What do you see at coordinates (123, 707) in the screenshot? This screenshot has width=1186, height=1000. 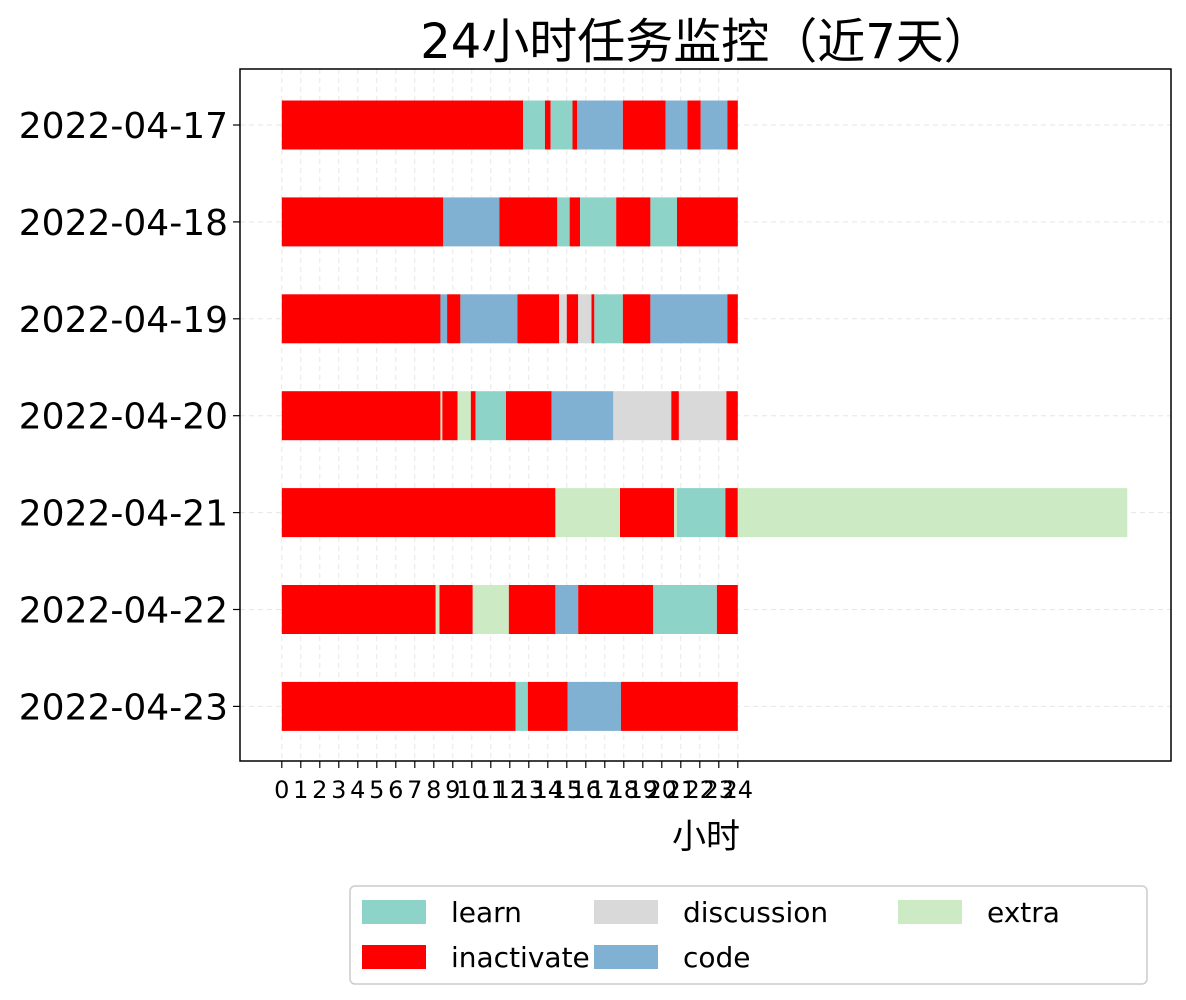 I see `y-tick-label: 2022-04-23` at bounding box center [123, 707].